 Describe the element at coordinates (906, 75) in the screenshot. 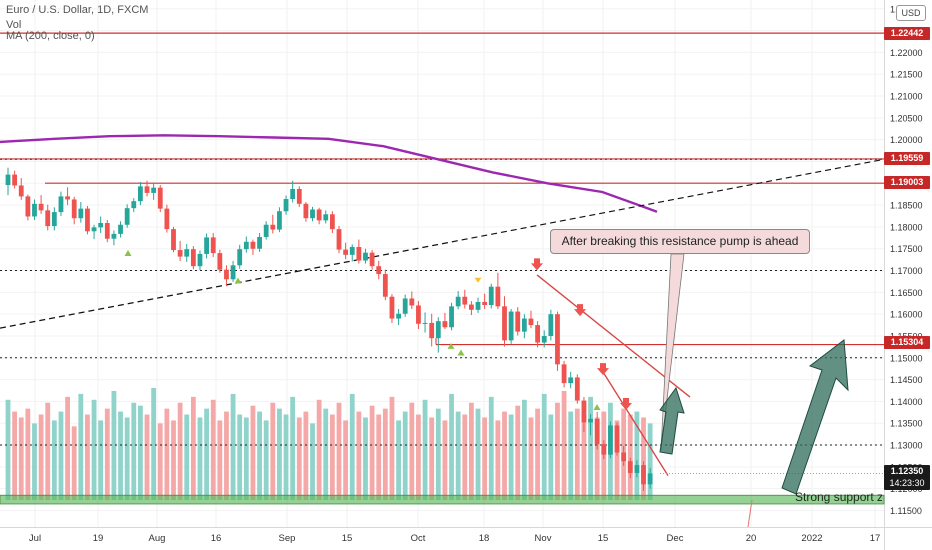

I see `price-tick-label: 1.21500` at that location.